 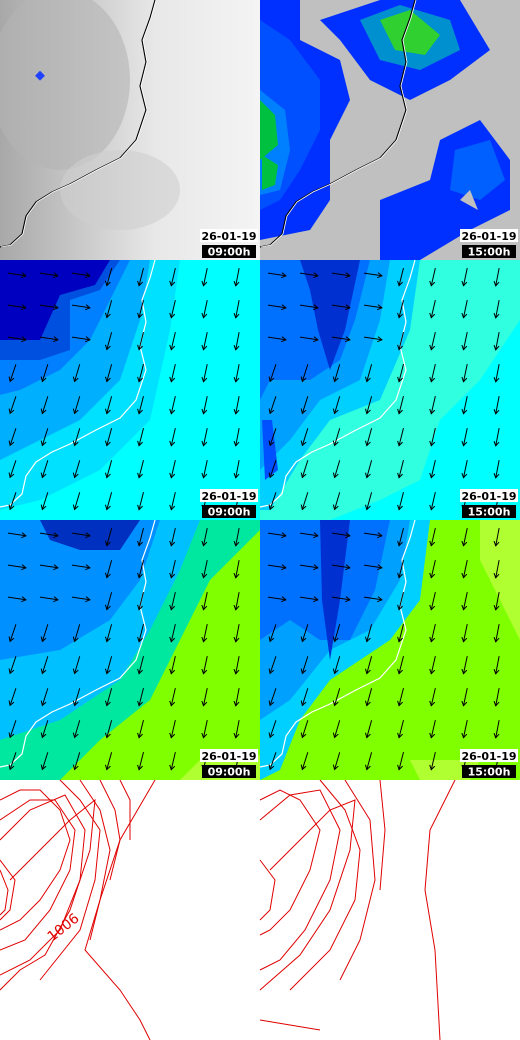 What do you see at coordinates (489, 252) in the screenshot?
I see `time-label: 15:00h` at bounding box center [489, 252].